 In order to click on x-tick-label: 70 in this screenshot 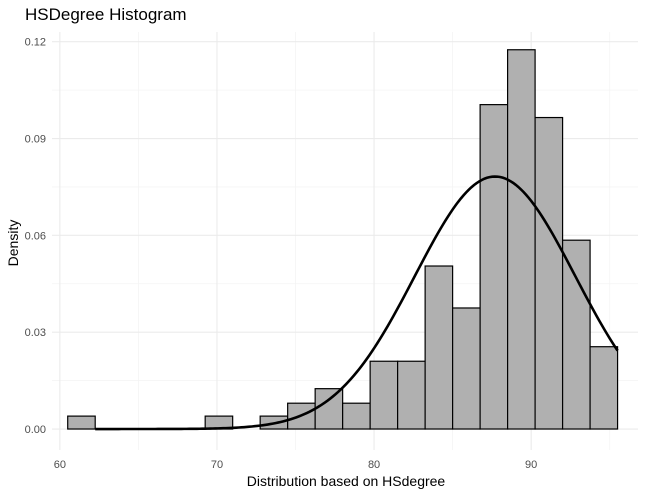, I will do `click(217, 465)`.